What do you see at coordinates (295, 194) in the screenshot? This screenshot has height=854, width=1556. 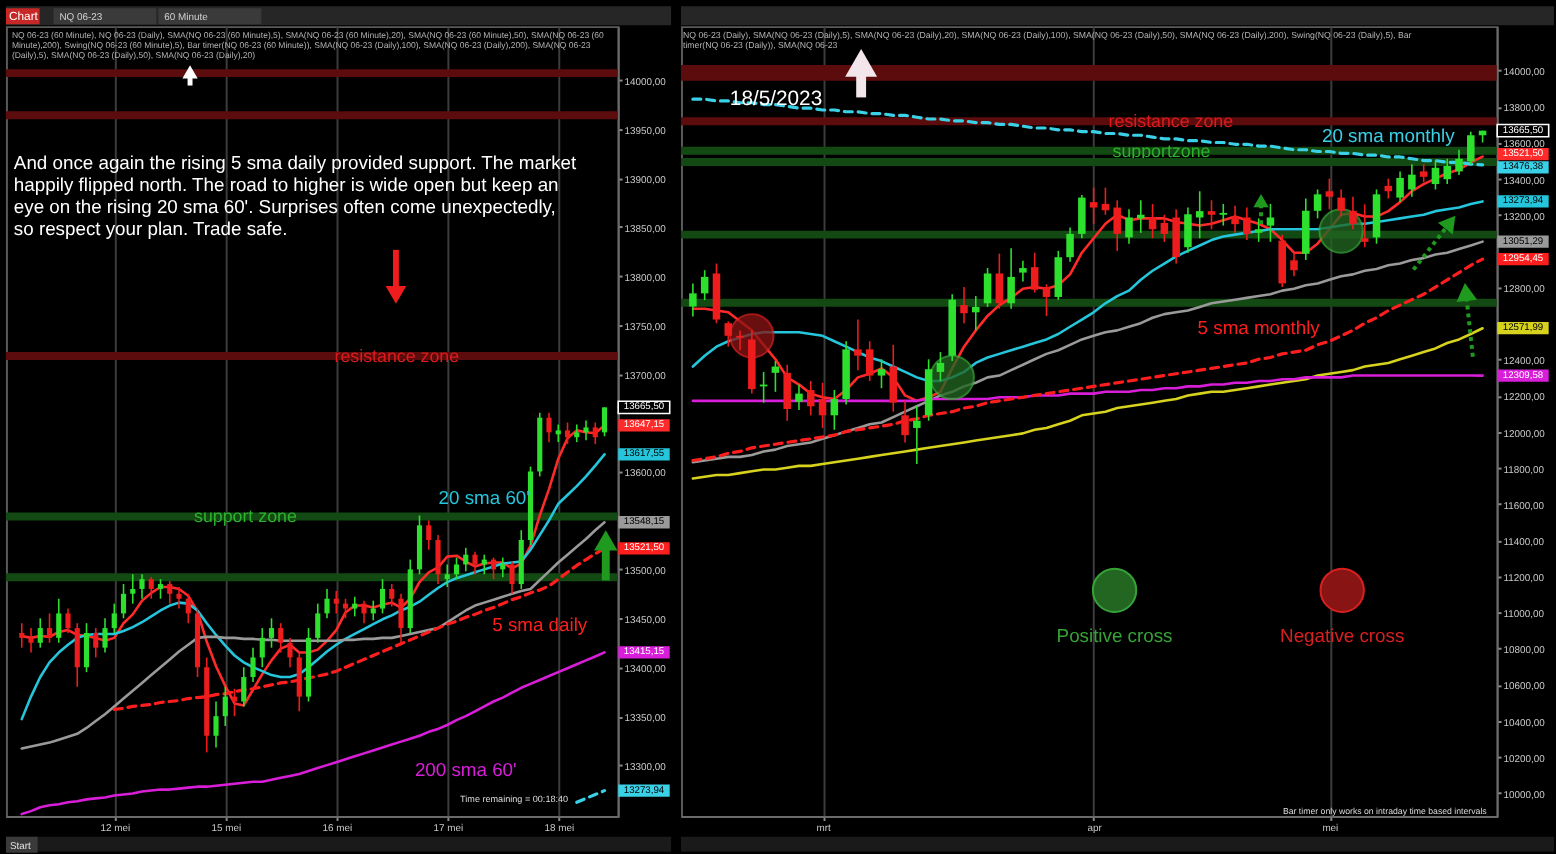 I see `annotation: And once again the rising 5 sma daily provided support. The market happily flipped north. The road to higher is wide open but keep an eye on the rising 20 sma 60'. Surprises often come unexpectedly, so respect your plan. Trade safe.` at bounding box center [295, 194].